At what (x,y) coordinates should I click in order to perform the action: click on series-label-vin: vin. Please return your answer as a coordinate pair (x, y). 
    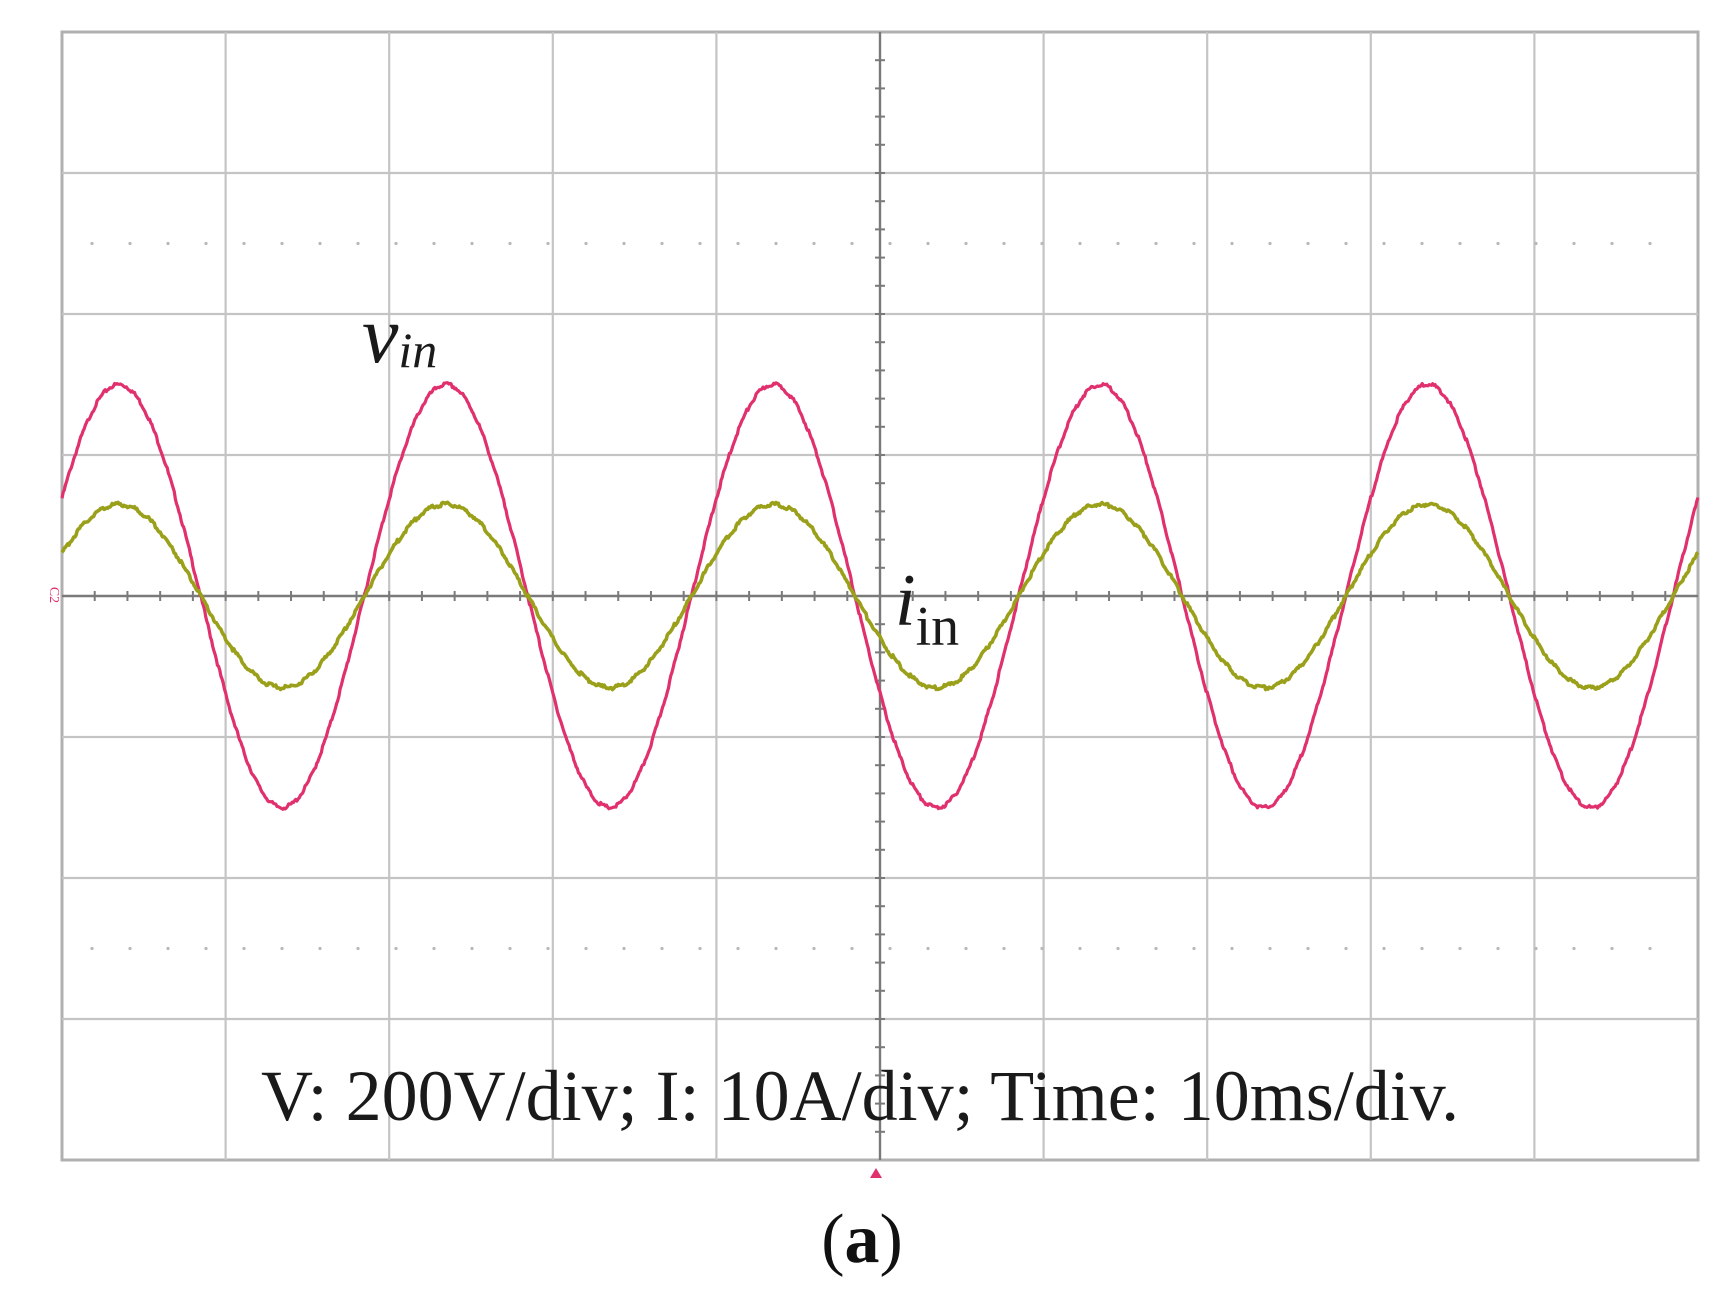
    Looking at the image, I should click on (399, 334).